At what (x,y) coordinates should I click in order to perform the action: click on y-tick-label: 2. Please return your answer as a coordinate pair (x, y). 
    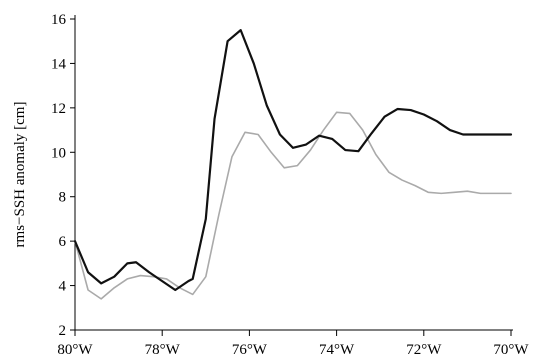
    Looking at the image, I should click on (63, 331).